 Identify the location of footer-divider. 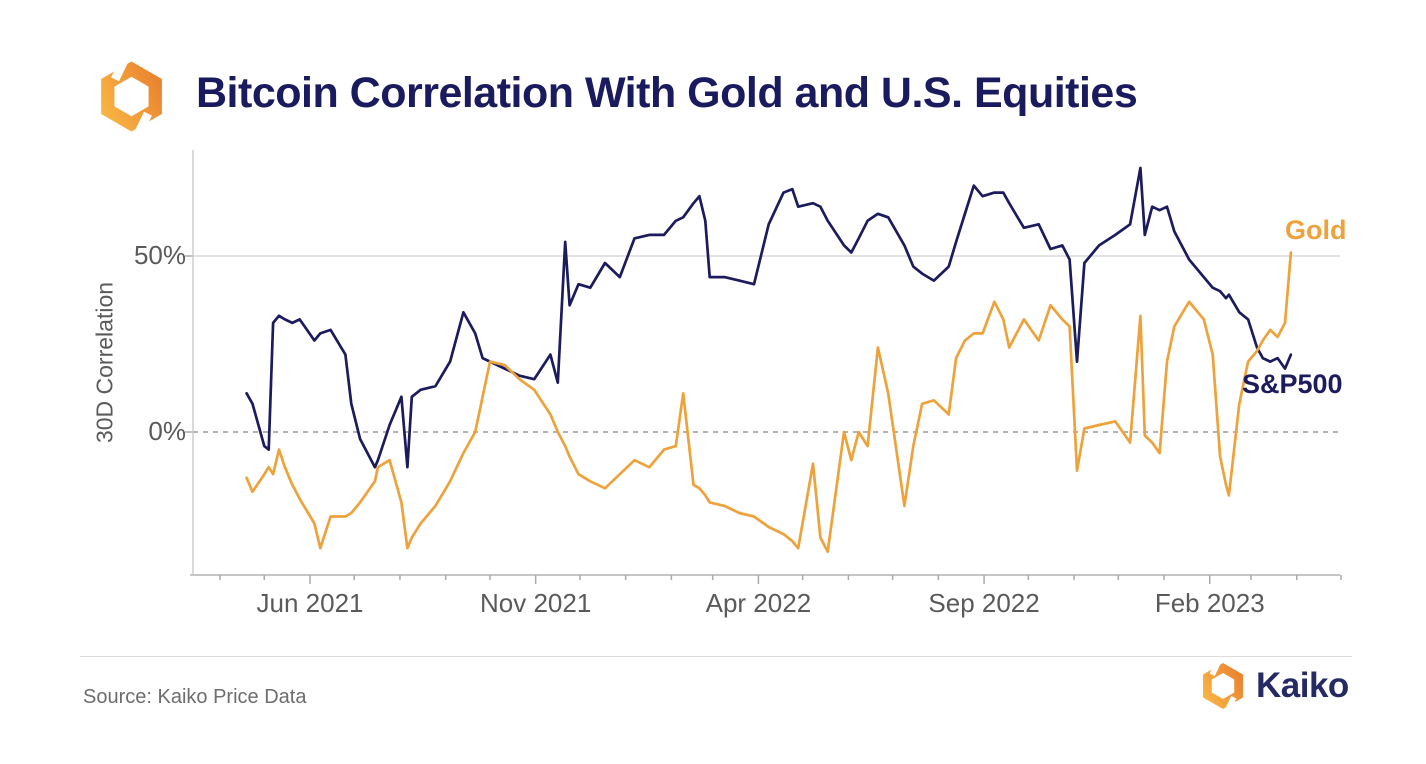
(716, 656).